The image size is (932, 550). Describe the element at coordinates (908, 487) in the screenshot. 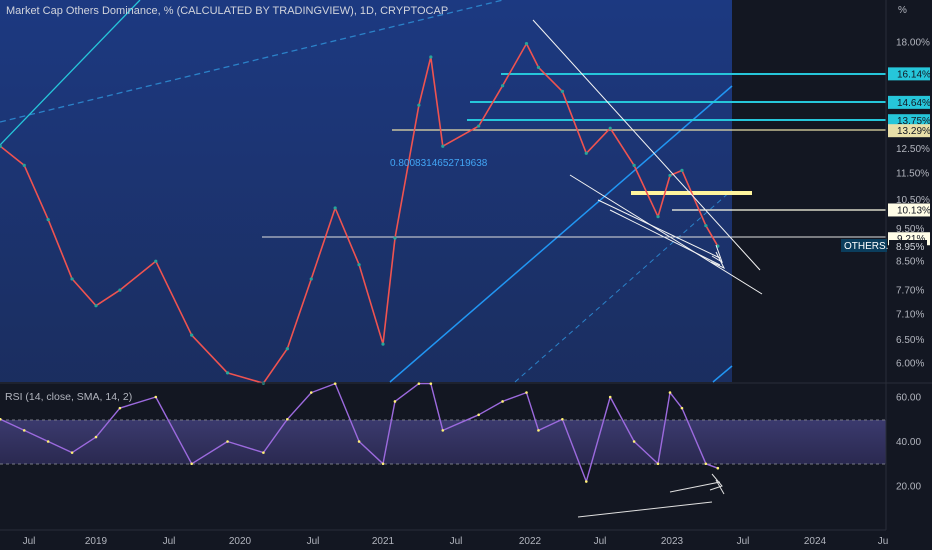

I see `rsi-tick-label: 20.00` at that location.